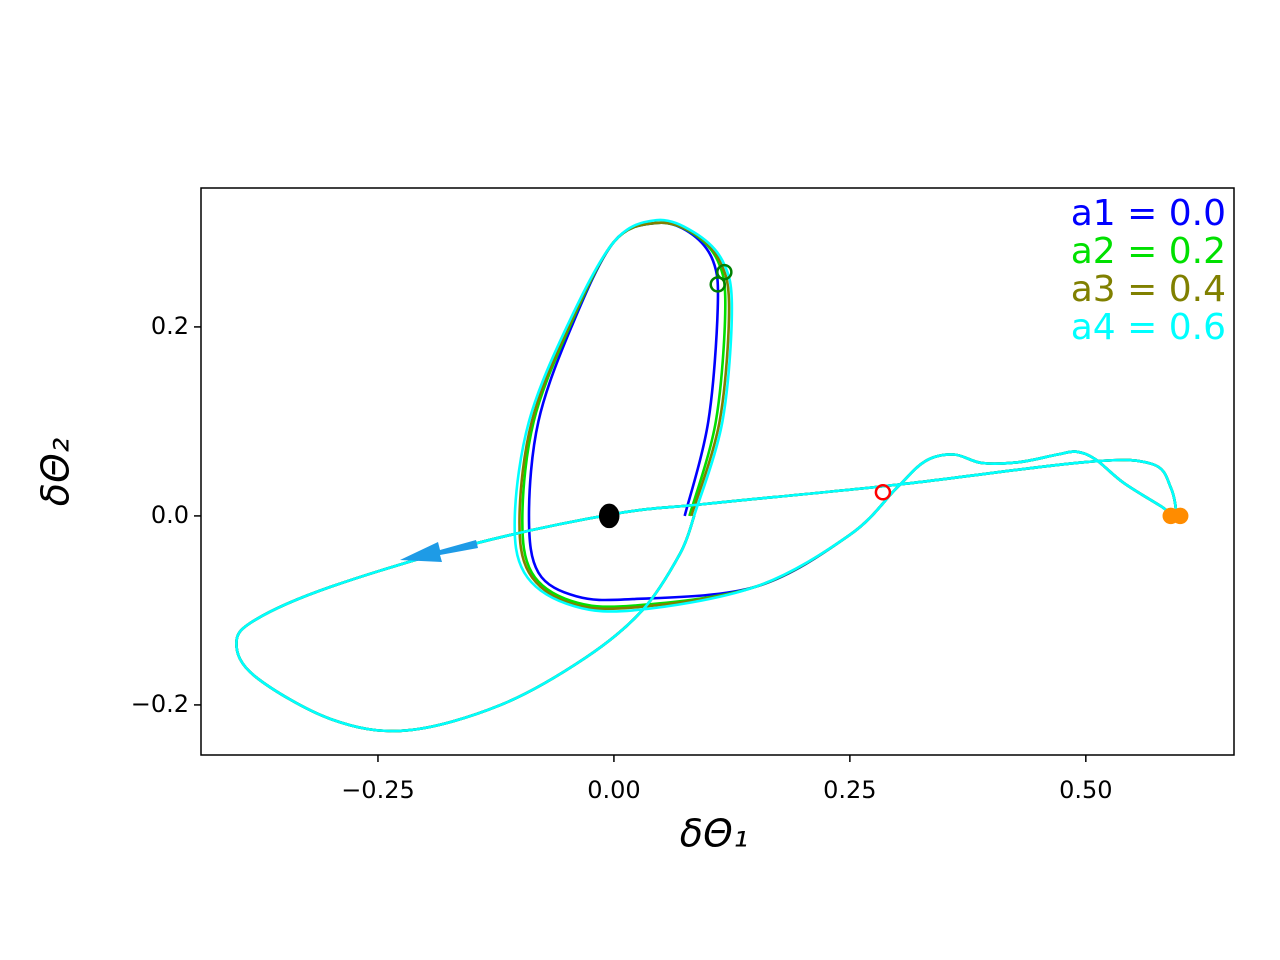 The image size is (1280, 960). What do you see at coordinates (378, 790) in the screenshot?
I see `x-tick-label: −0.25` at bounding box center [378, 790].